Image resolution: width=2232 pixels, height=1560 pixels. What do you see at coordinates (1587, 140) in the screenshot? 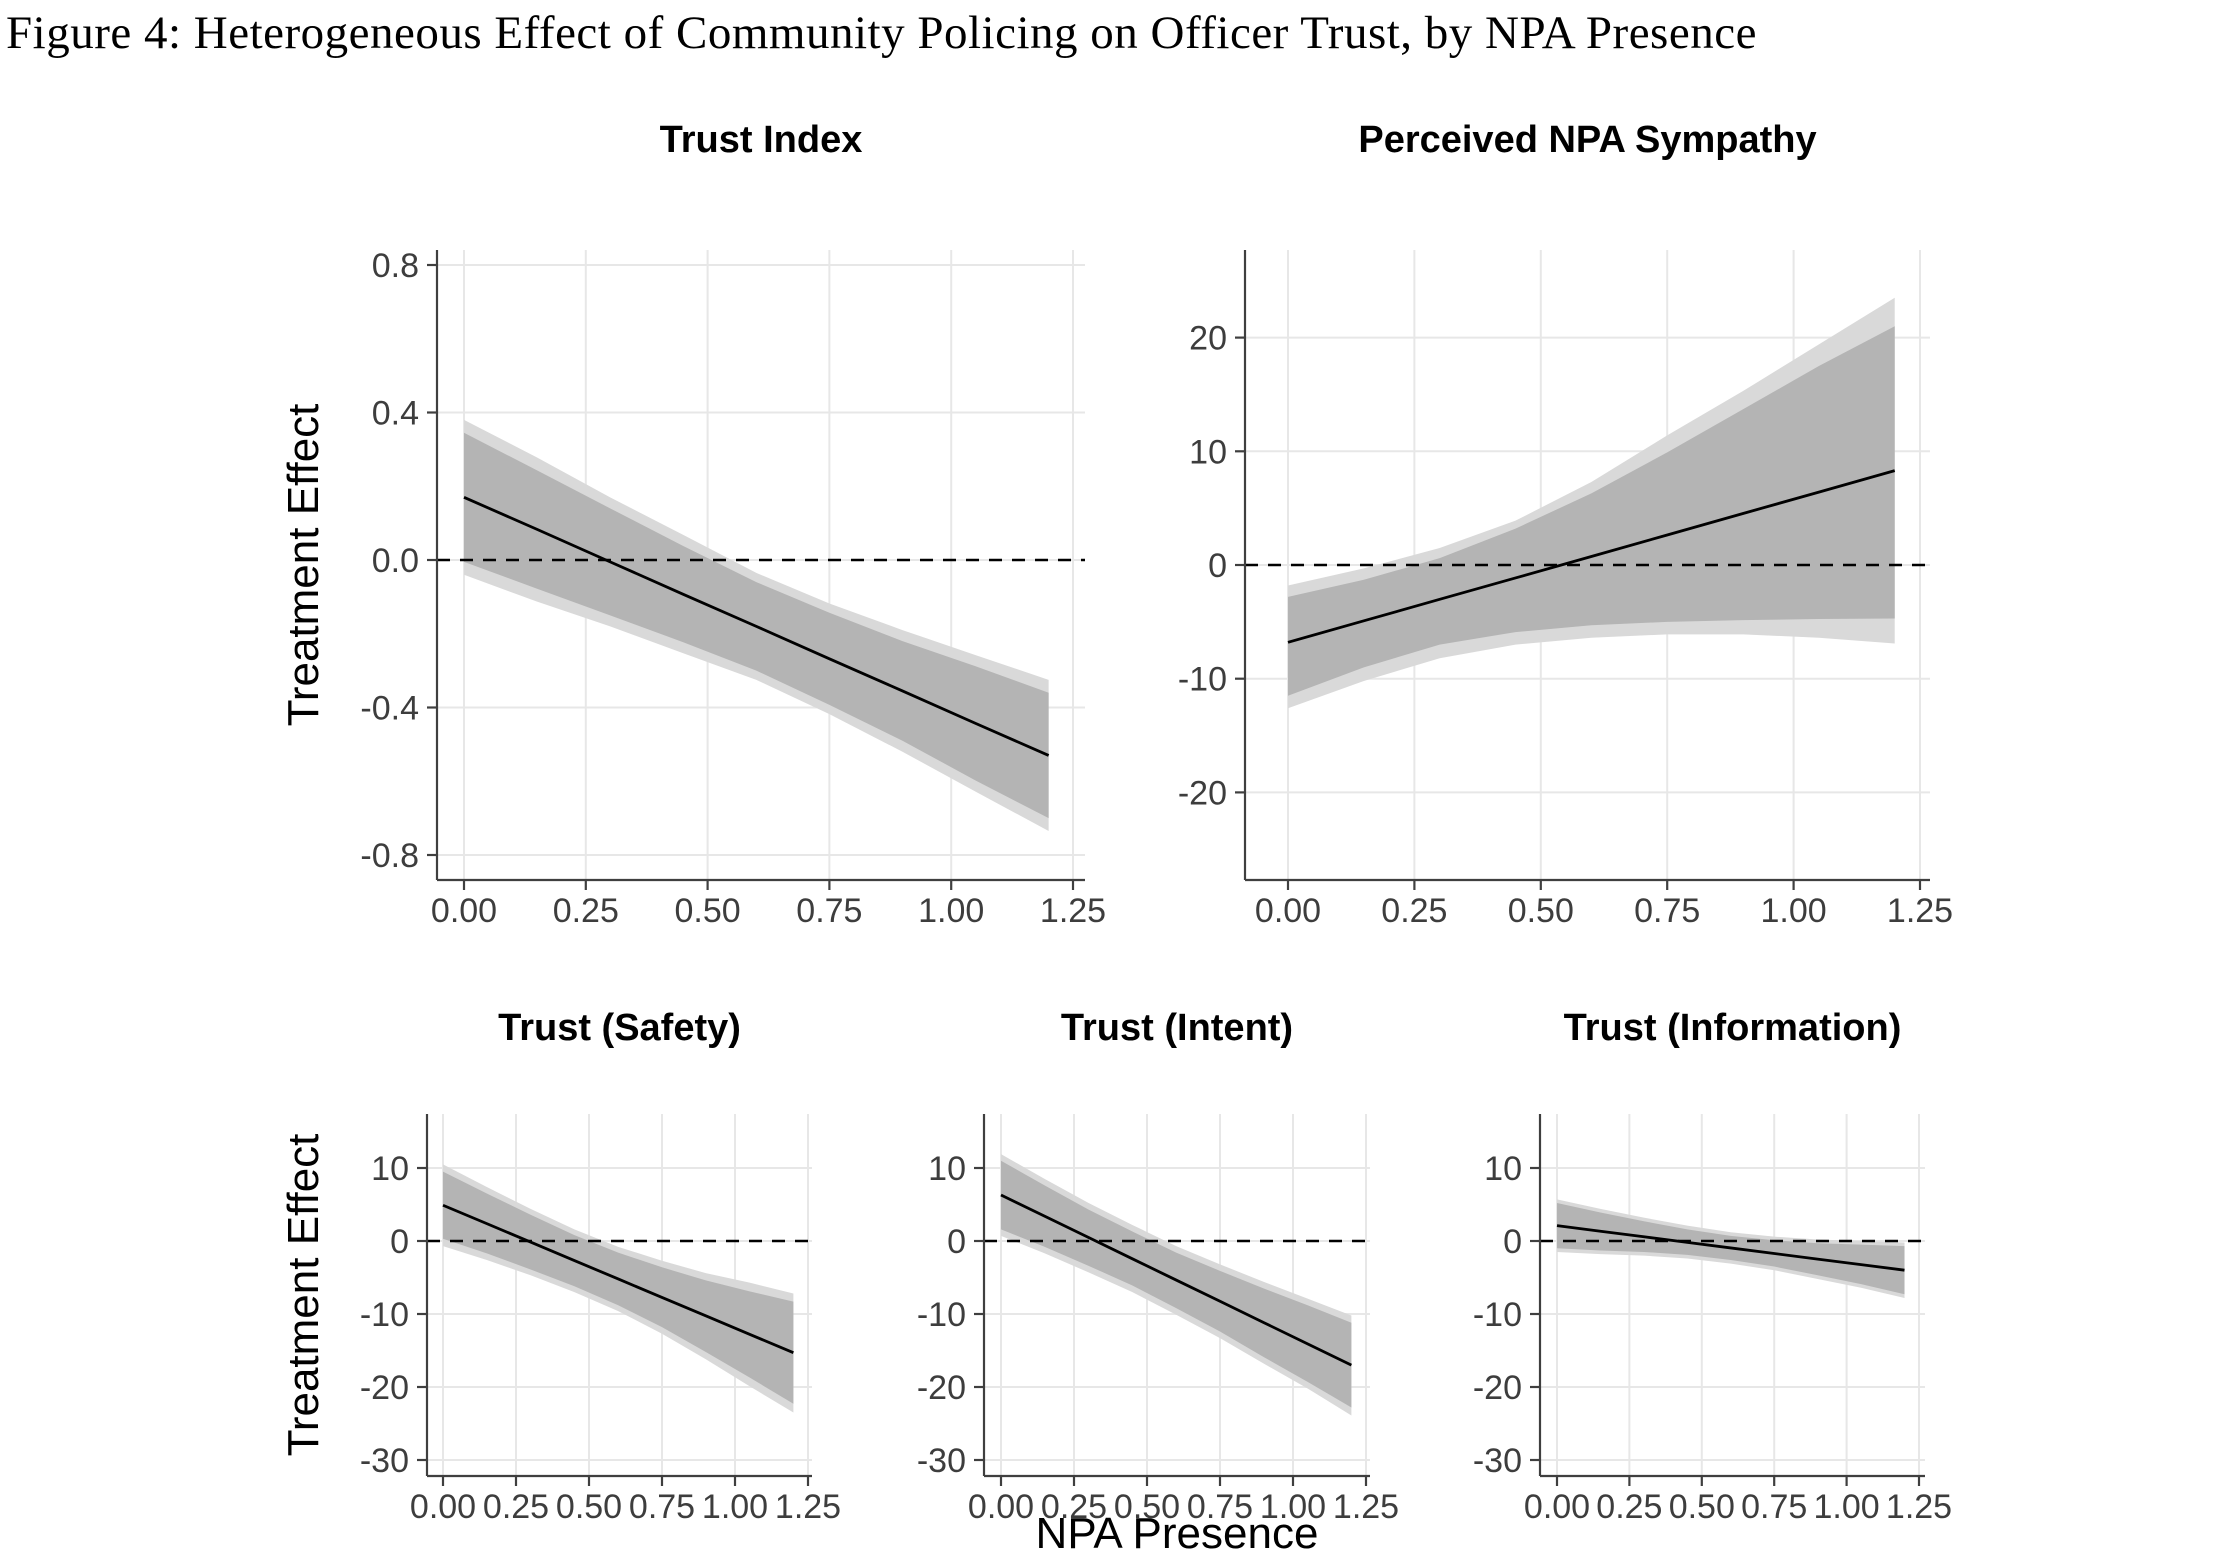
I see `panel-title: Perceived NPA Sympathy` at bounding box center [1587, 140].